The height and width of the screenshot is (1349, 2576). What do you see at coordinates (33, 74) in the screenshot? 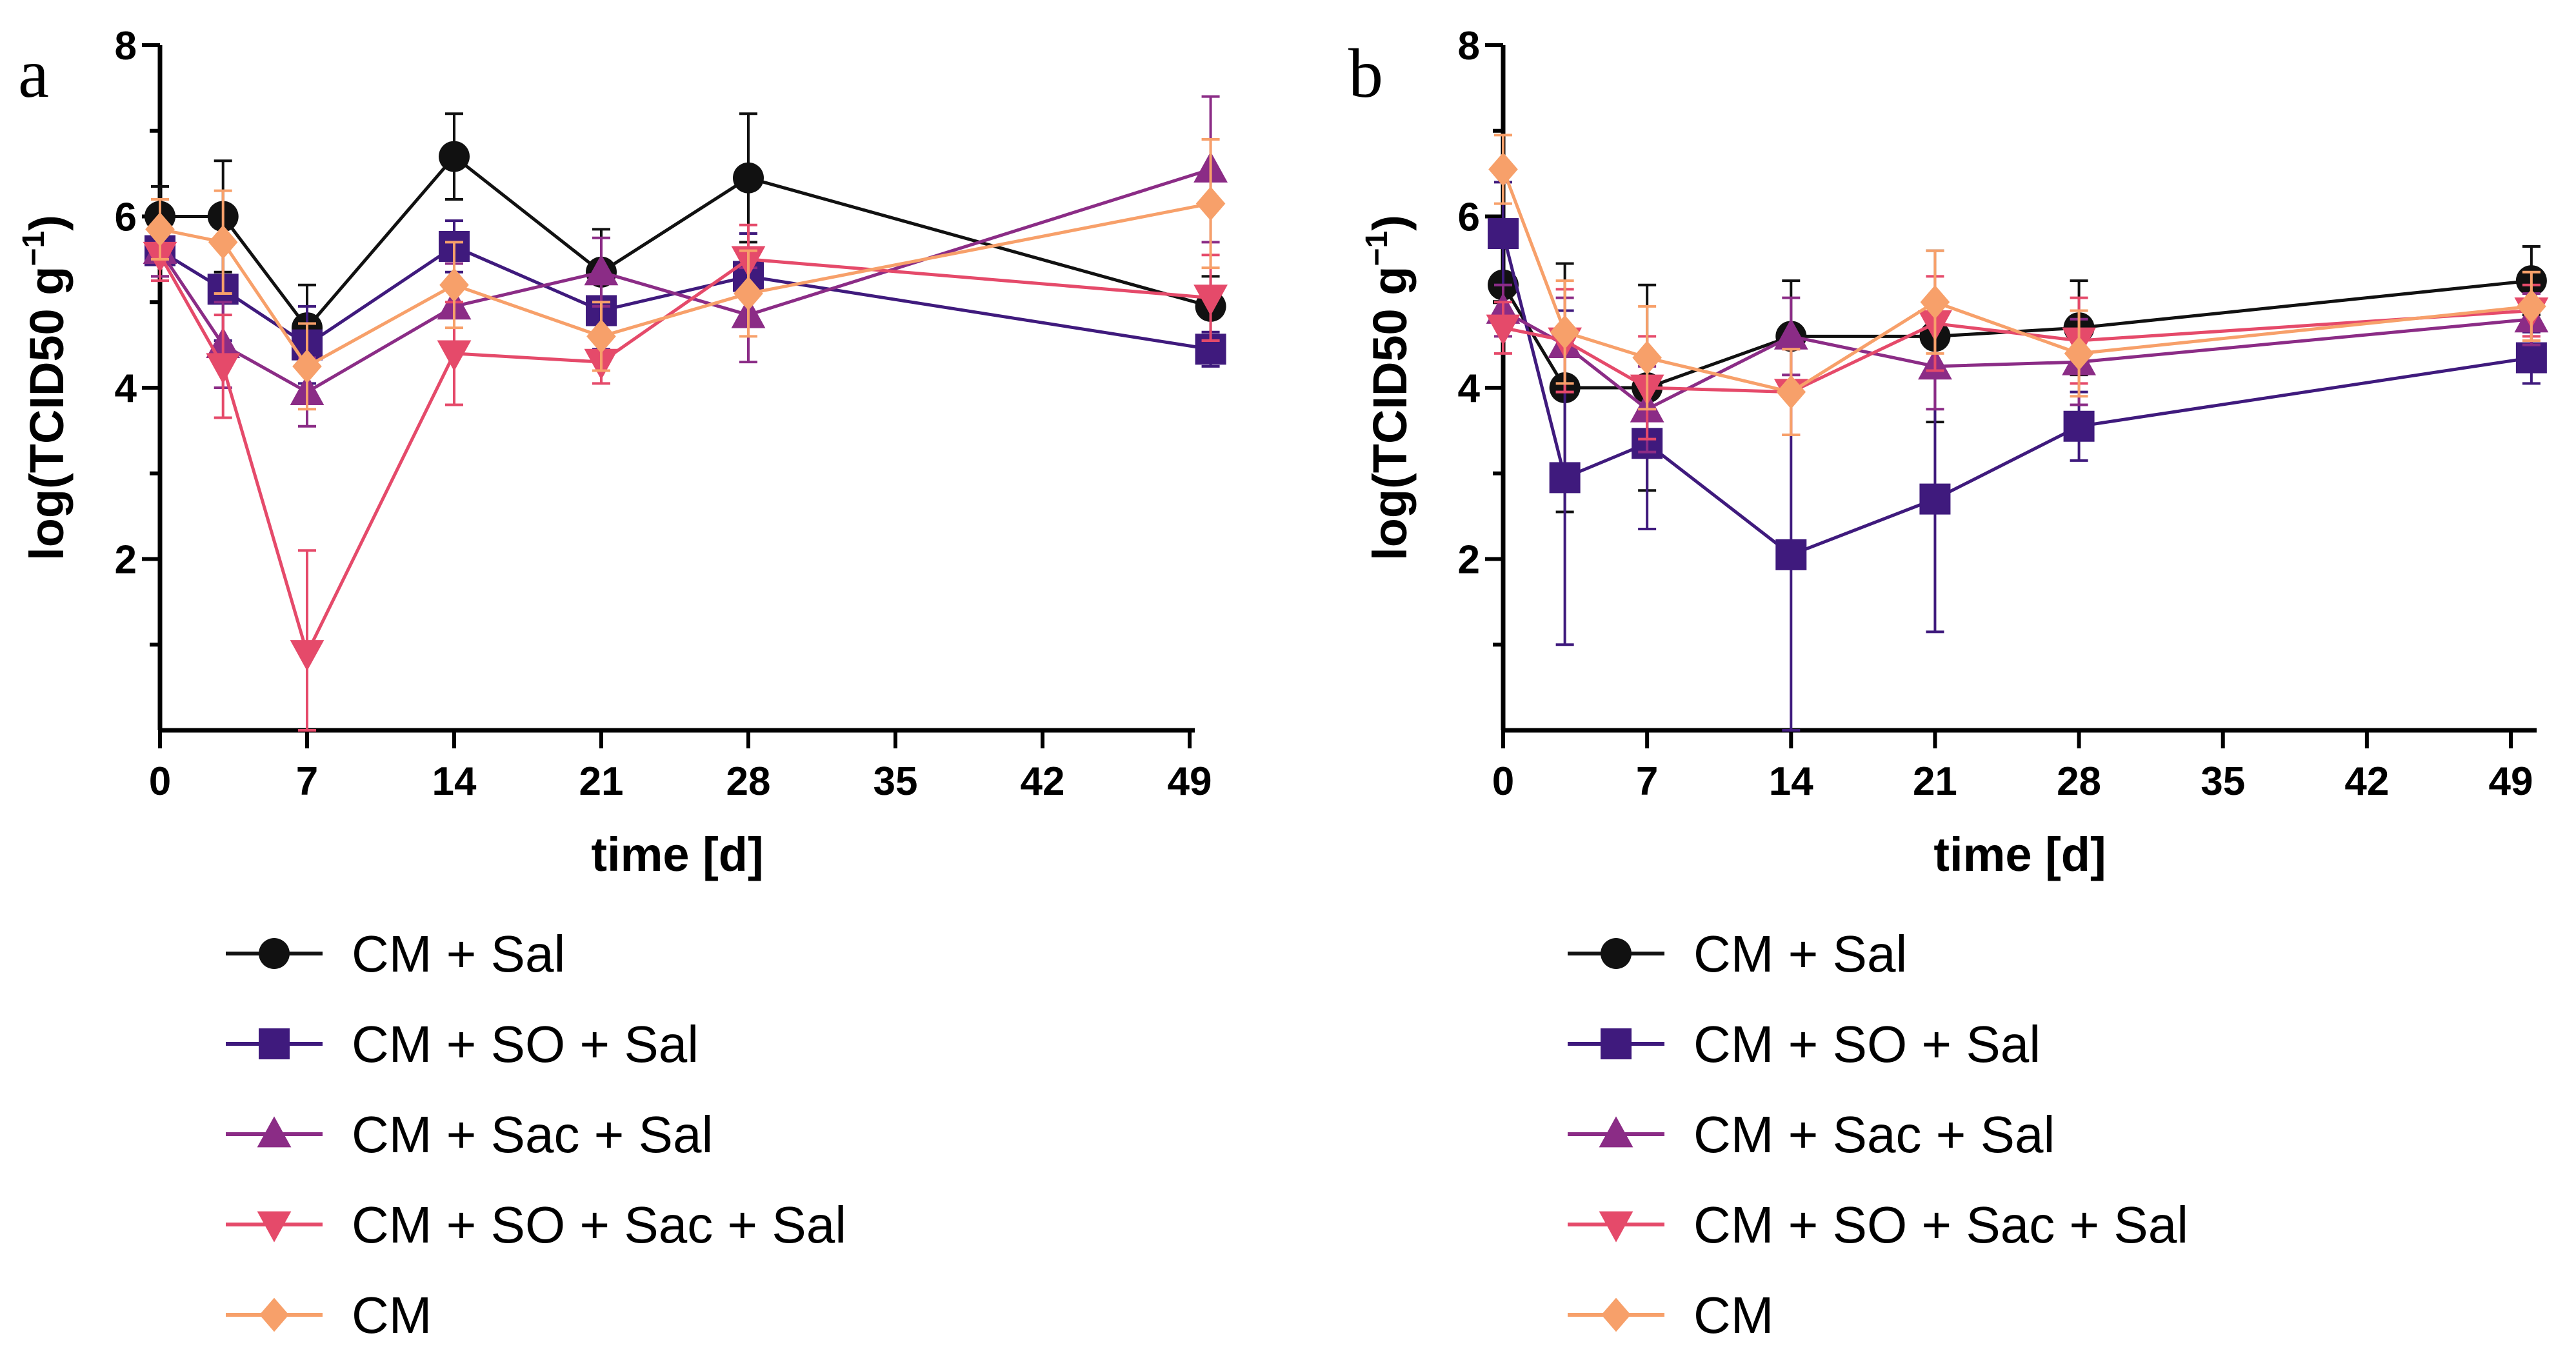
I see `panel-label: a` at bounding box center [33, 74].